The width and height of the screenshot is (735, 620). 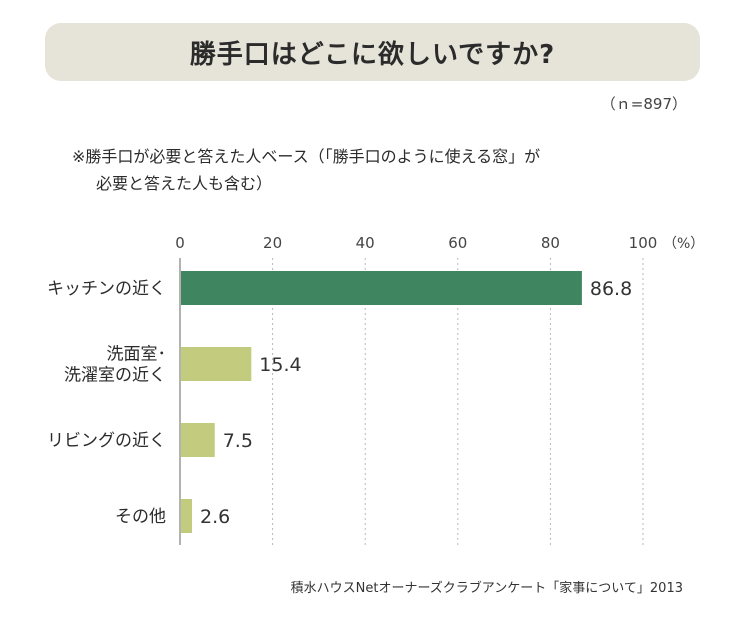 What do you see at coordinates (106, 289) in the screenshot?
I see `category-label: キッチンの近く` at bounding box center [106, 289].